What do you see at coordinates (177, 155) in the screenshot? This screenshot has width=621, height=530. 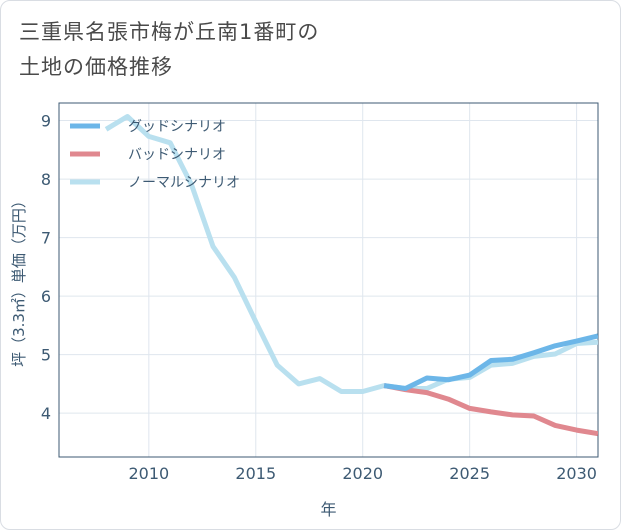 I see `legend-label-1: バッドシナリオ` at bounding box center [177, 155].